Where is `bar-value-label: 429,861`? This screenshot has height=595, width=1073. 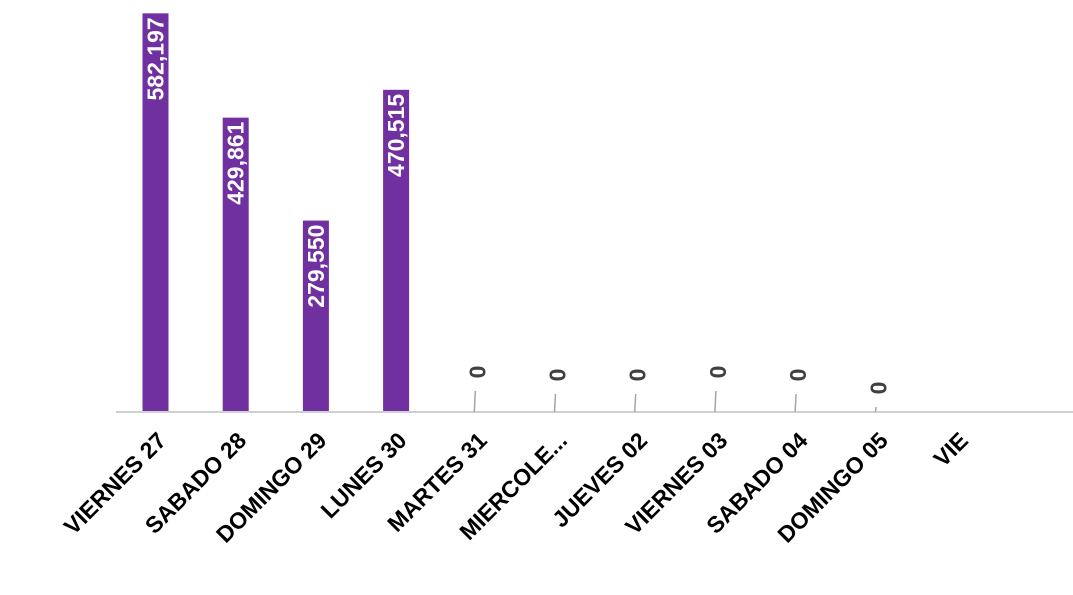
bar-value-label: 429,861 is located at coordinates (236, 162).